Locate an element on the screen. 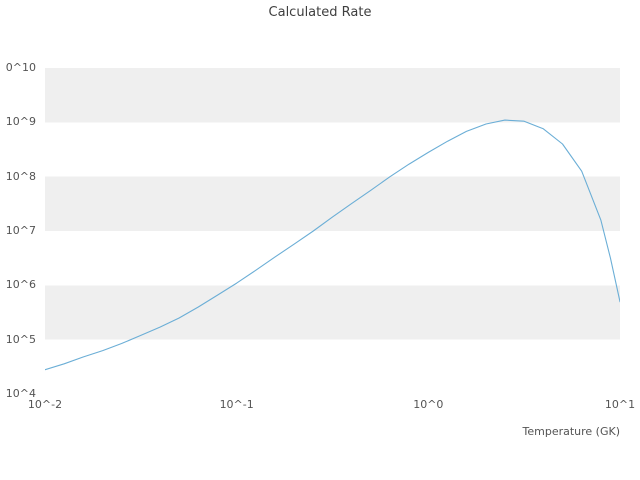 The height and width of the screenshot is (480, 640). y-tick-label: 10^9 is located at coordinates (20, 122).